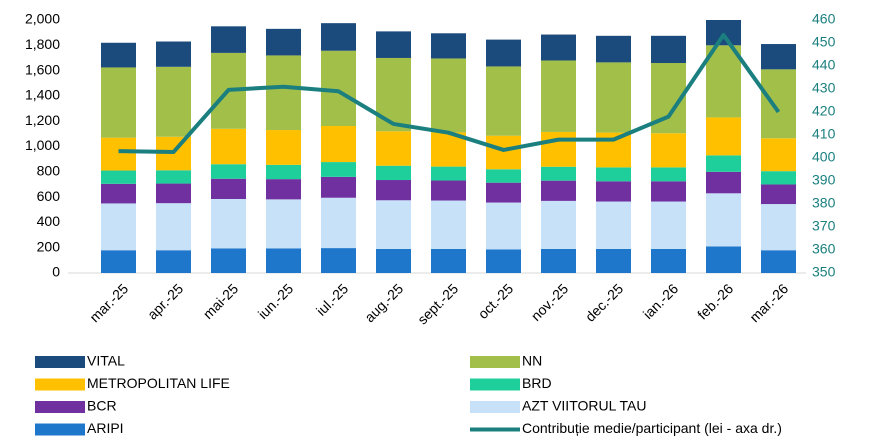  I want to click on x-tick-label: iul.-25, so click(332, 299).